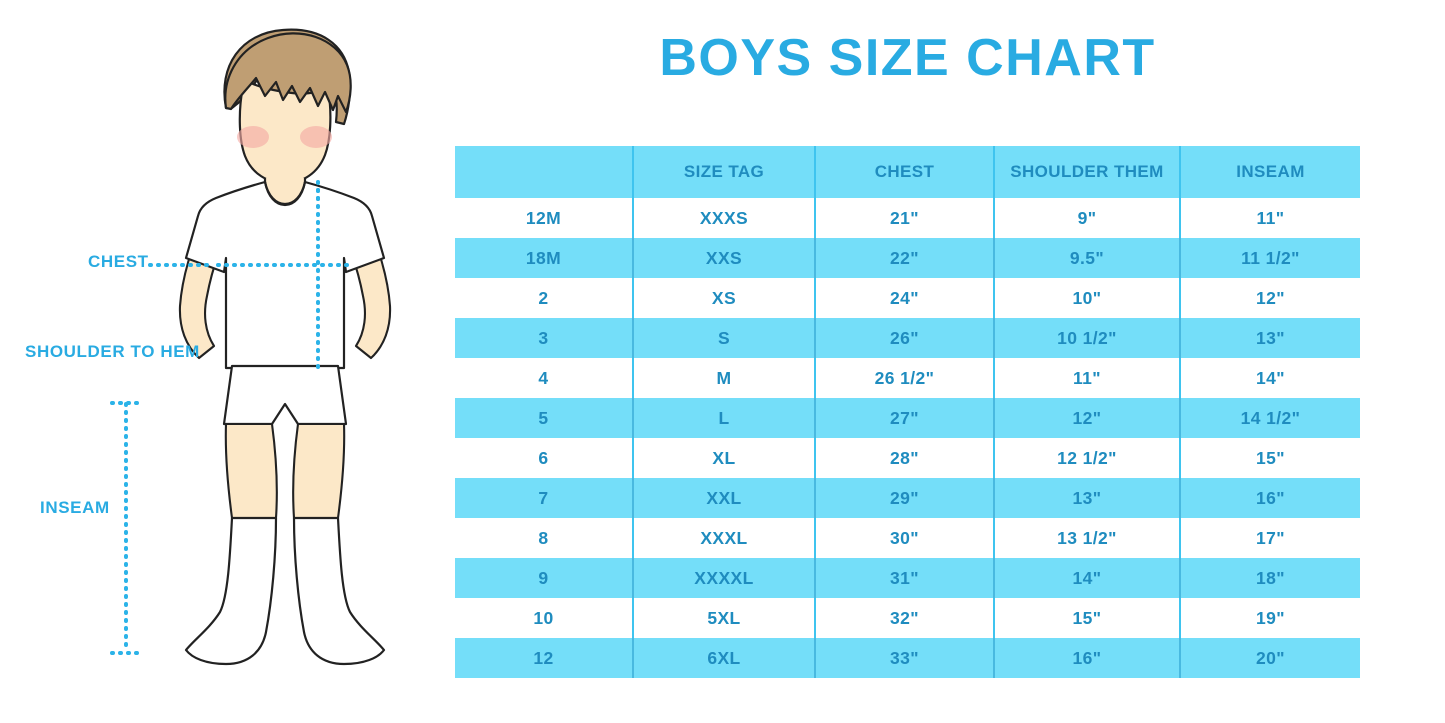 This screenshot has height=723, width=1445. Describe the element at coordinates (904, 298) in the screenshot. I see `table-cell: 24"` at that location.